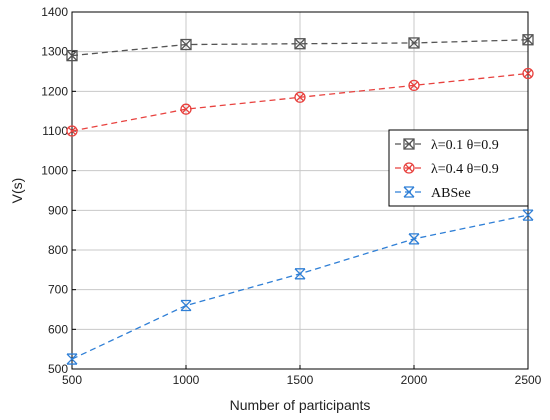 This screenshot has width=550, height=420. Describe the element at coordinates (58, 369) in the screenshot. I see `y-tick-label: 500` at that location.